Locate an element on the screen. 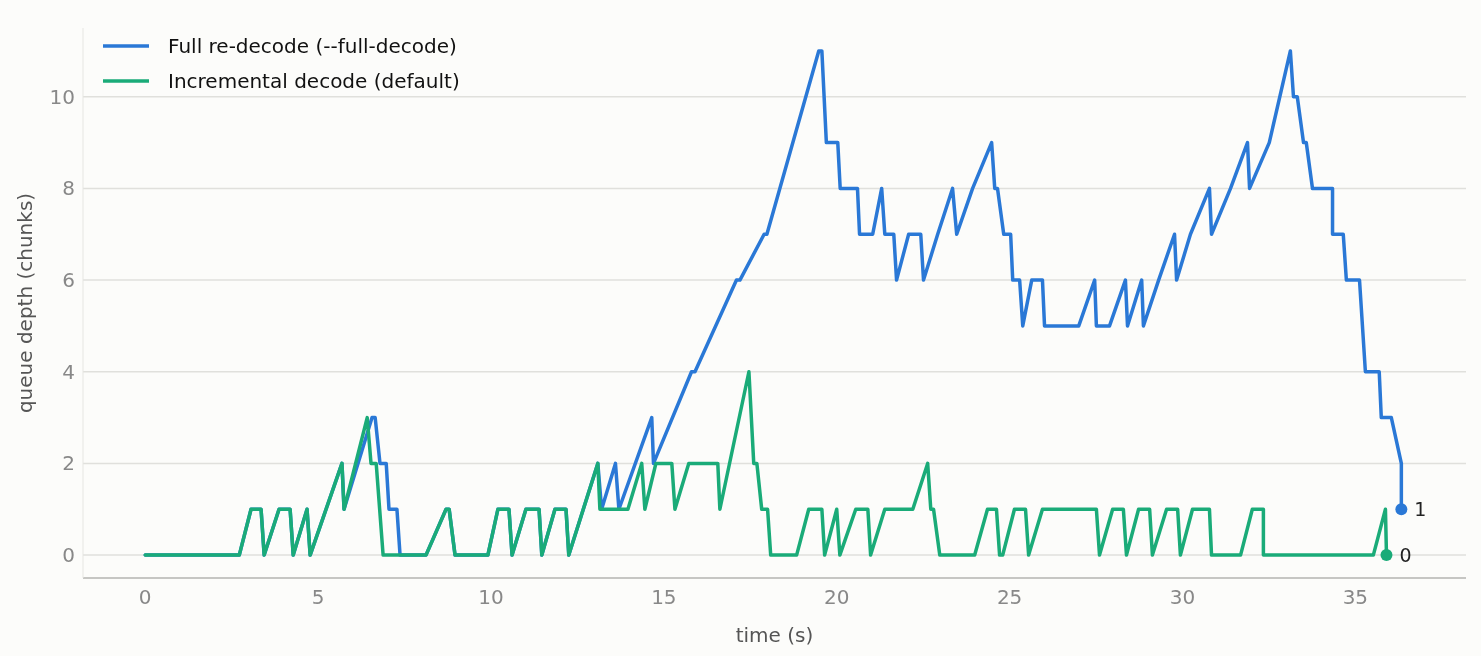  y-tick-label: 8 is located at coordinates (68, 188).